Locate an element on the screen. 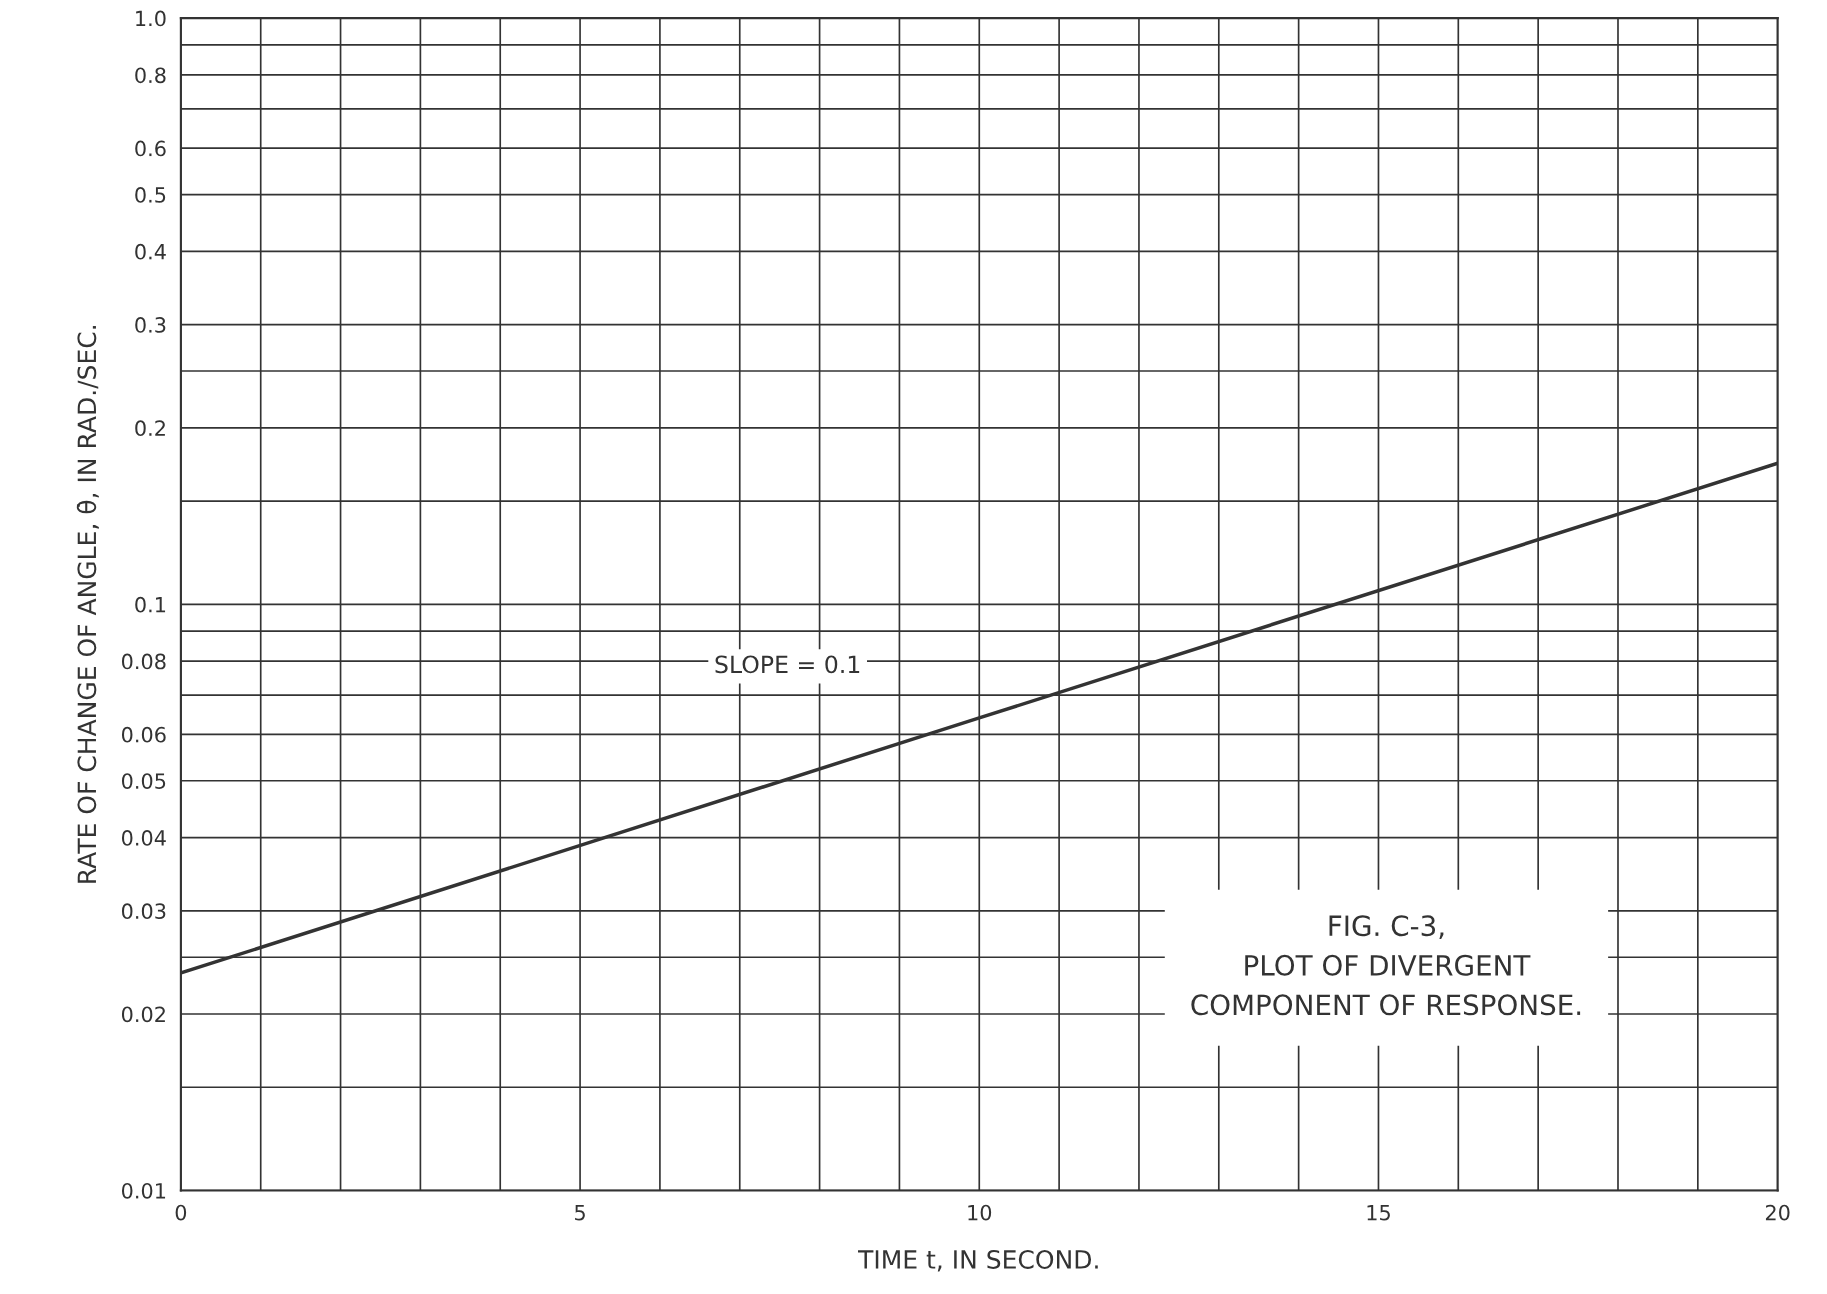  x-tick-label: 5 is located at coordinates (580, 1213).